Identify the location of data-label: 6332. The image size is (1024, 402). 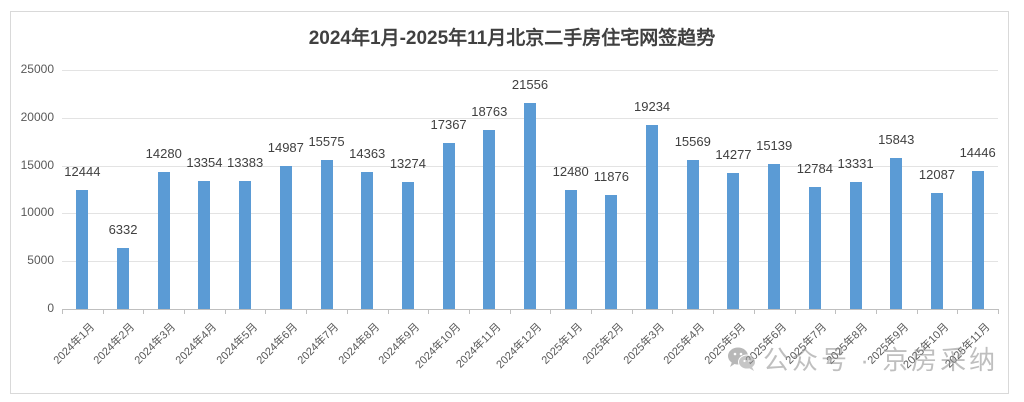
(123, 230).